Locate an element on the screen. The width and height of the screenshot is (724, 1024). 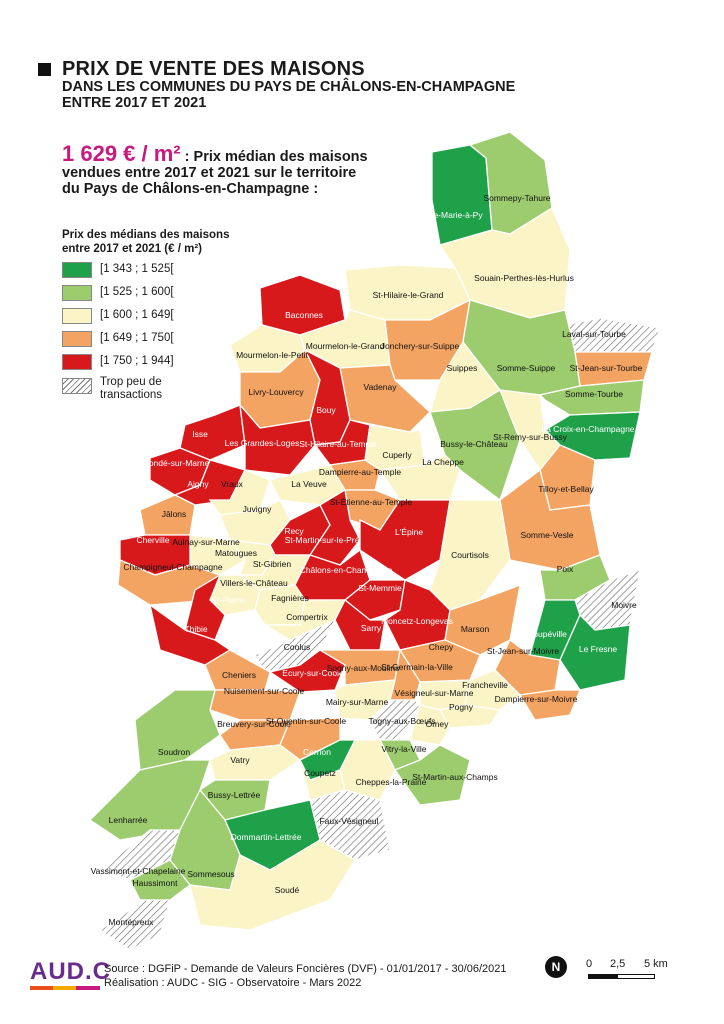
legend-title-line-1: Prix des médians des maisons is located at coordinates (146, 235).